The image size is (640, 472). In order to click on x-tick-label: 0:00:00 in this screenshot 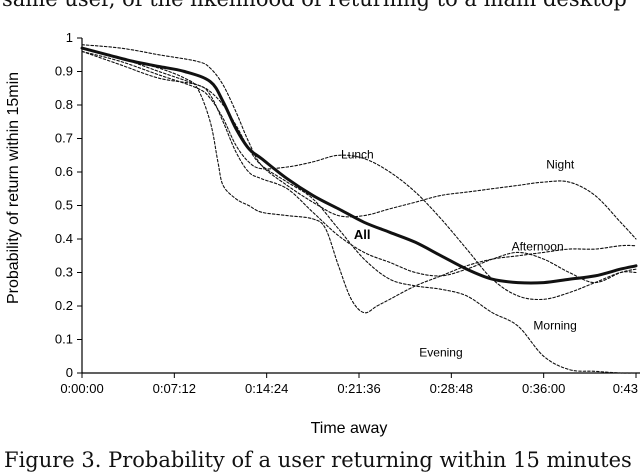, I will do `click(81, 388)`.